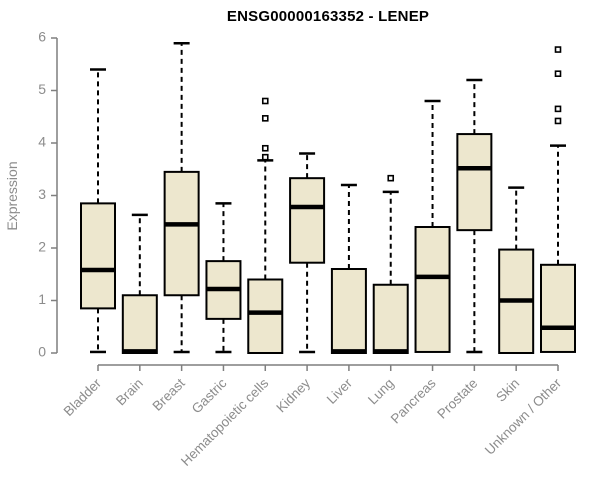 Image resolution: width=600 pixels, height=500 pixels. What do you see at coordinates (293, 395) in the screenshot?
I see `x-tick-label: Kidney` at bounding box center [293, 395].